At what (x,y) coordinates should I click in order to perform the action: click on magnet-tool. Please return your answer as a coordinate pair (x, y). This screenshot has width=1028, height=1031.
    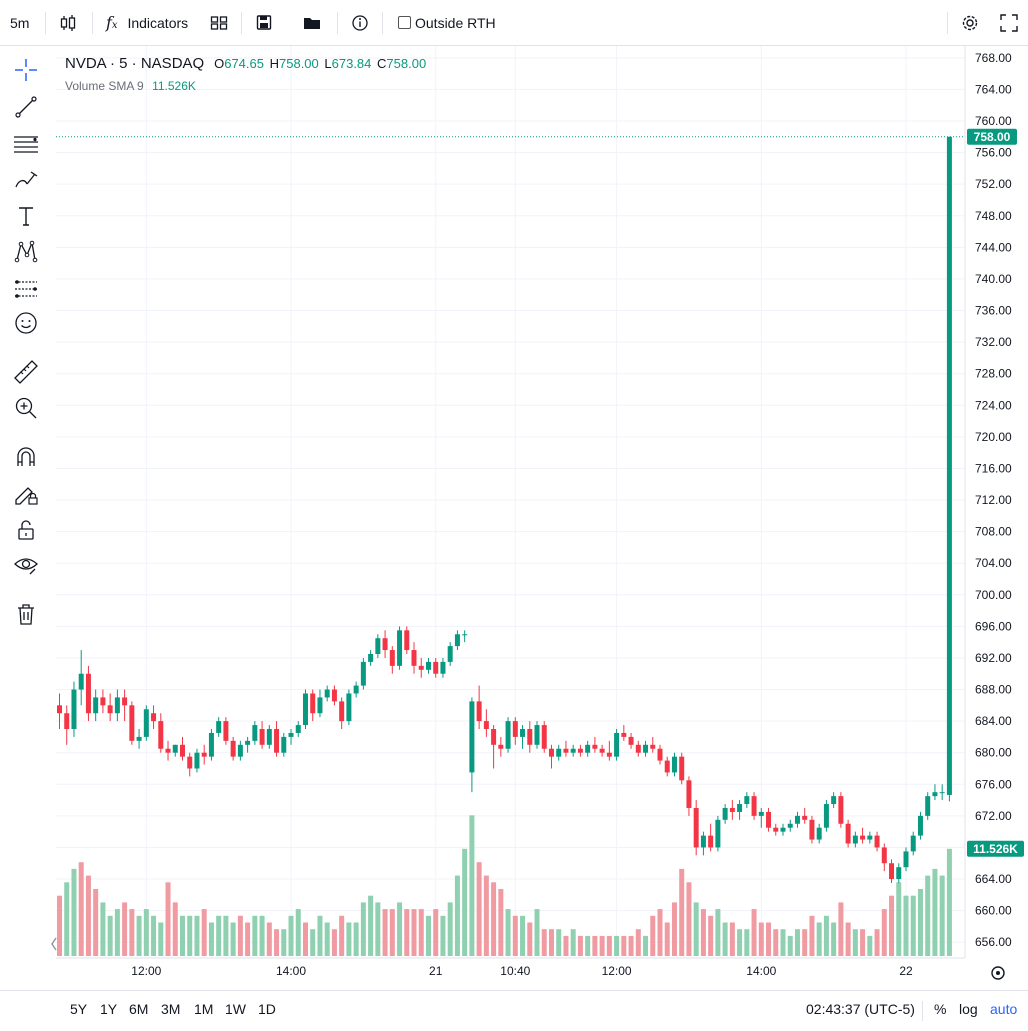
    Looking at the image, I should click on (26, 457).